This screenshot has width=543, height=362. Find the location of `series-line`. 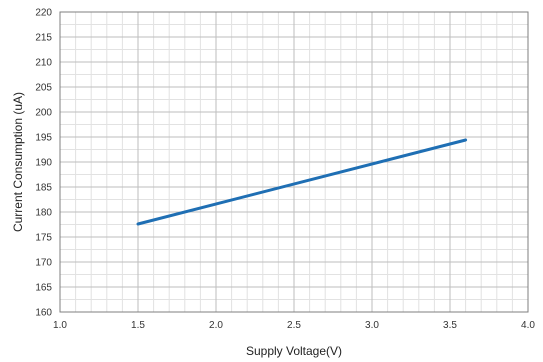

series-line is located at coordinates (302, 182).